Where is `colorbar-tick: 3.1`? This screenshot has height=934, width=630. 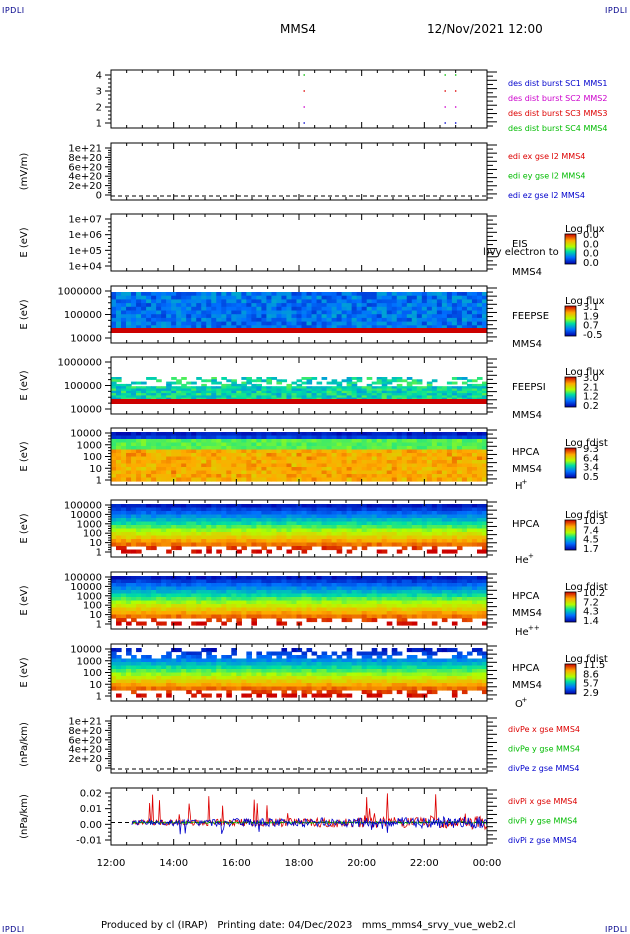
colorbar-tick: 3.1 is located at coordinates (591, 307).